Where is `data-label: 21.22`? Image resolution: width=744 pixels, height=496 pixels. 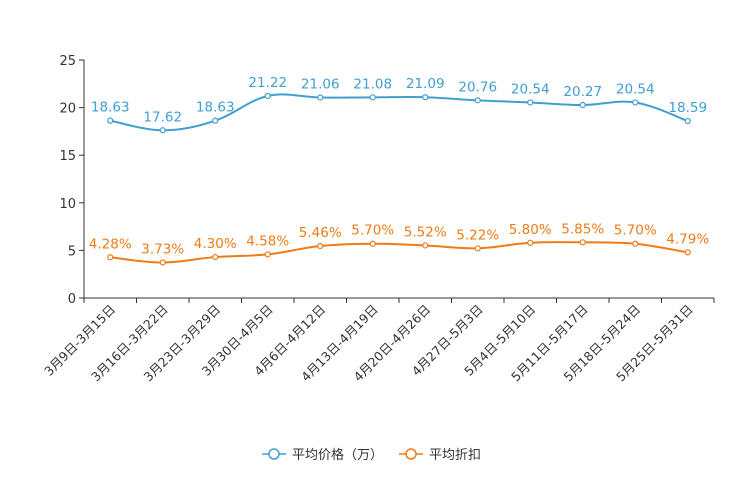 data-label: 21.22 is located at coordinates (267, 83).